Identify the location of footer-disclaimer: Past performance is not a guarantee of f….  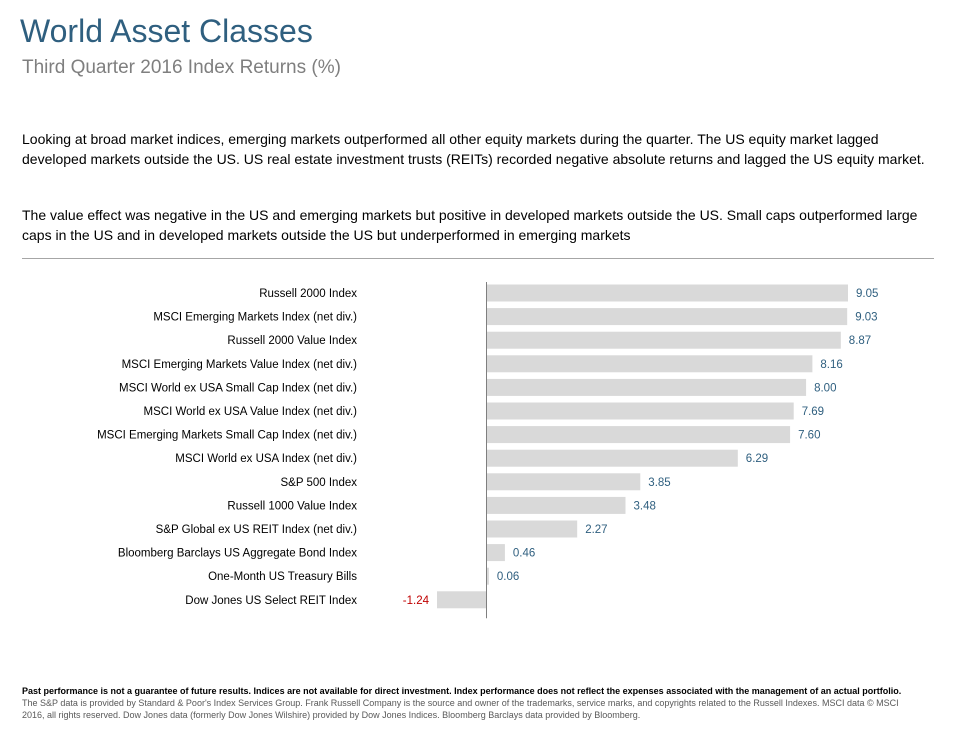
(467, 703).